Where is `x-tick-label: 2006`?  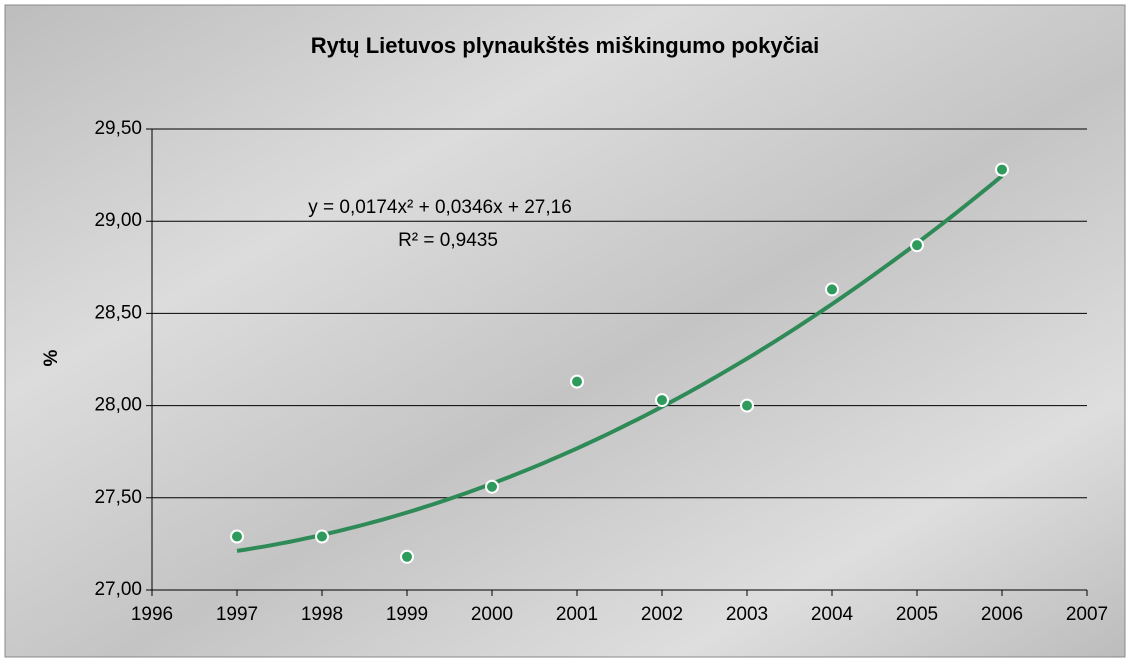
x-tick-label: 2006 is located at coordinates (1002, 614).